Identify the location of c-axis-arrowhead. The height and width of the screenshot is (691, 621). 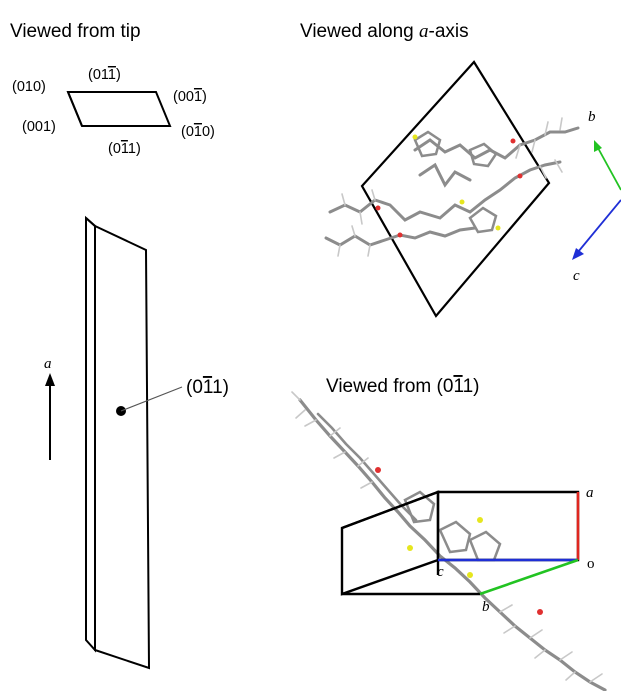
(578, 254).